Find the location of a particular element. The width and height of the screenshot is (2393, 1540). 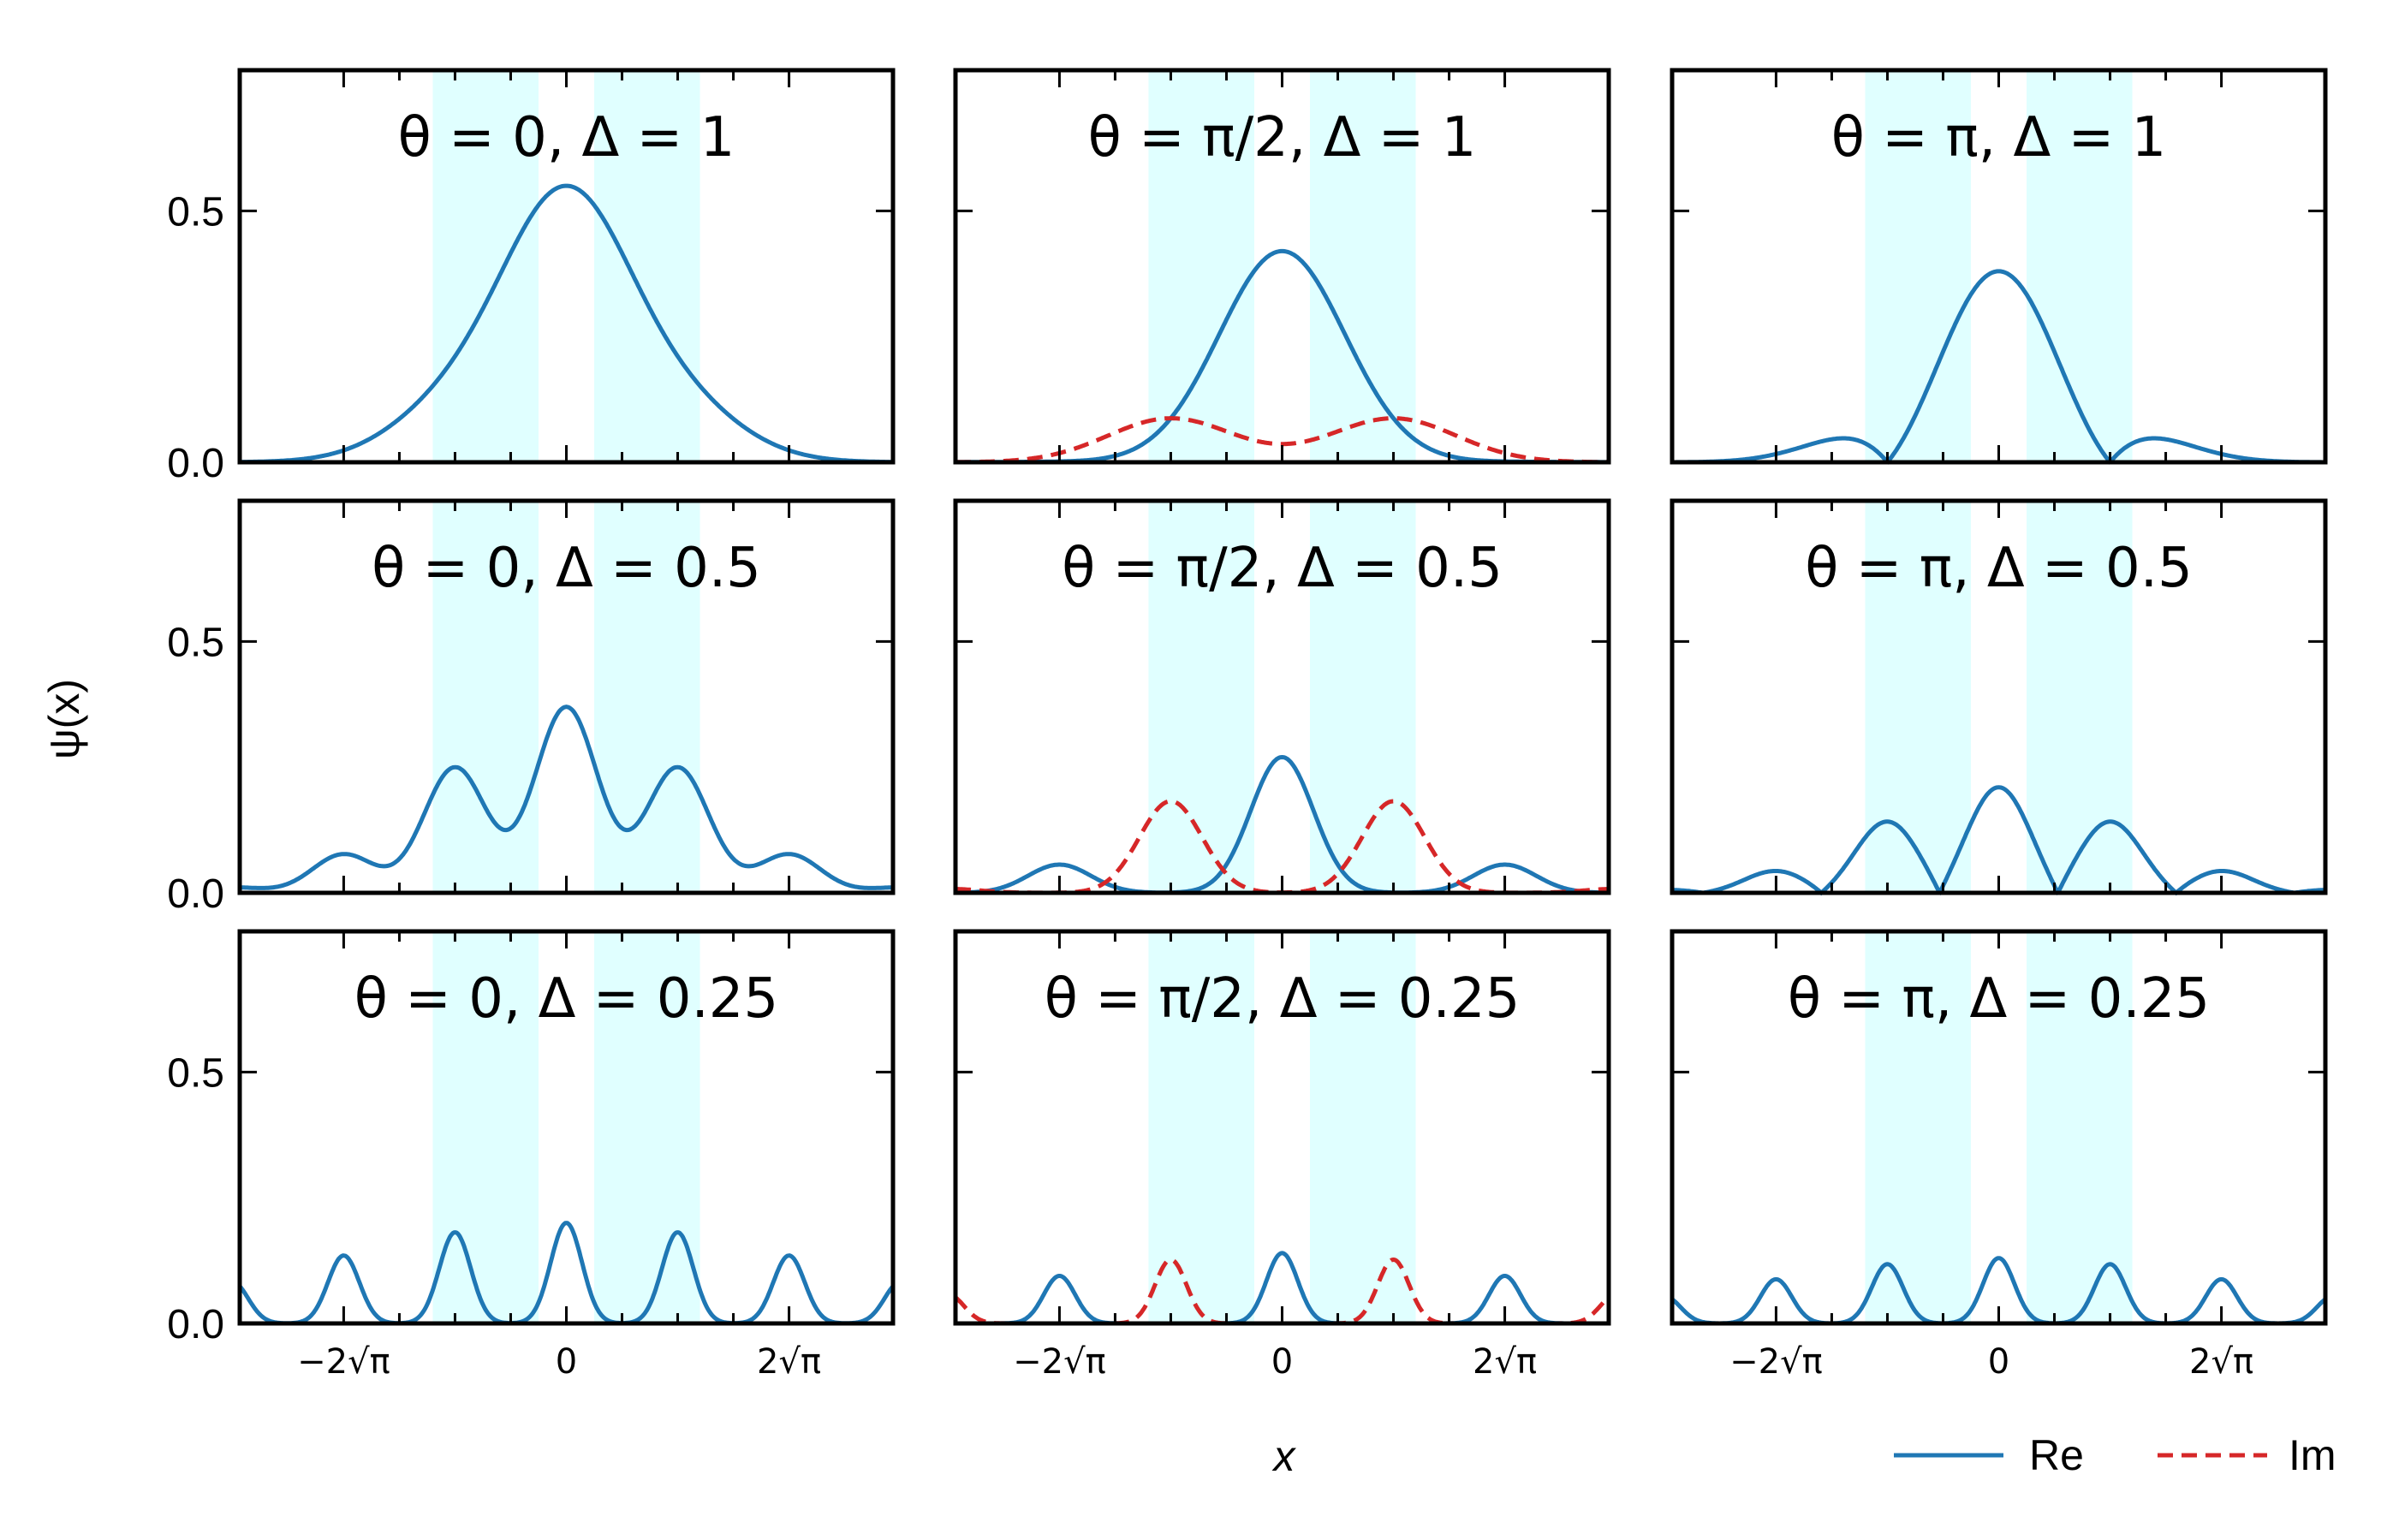

legend-label-re: Re is located at coordinates (2056, 1455).